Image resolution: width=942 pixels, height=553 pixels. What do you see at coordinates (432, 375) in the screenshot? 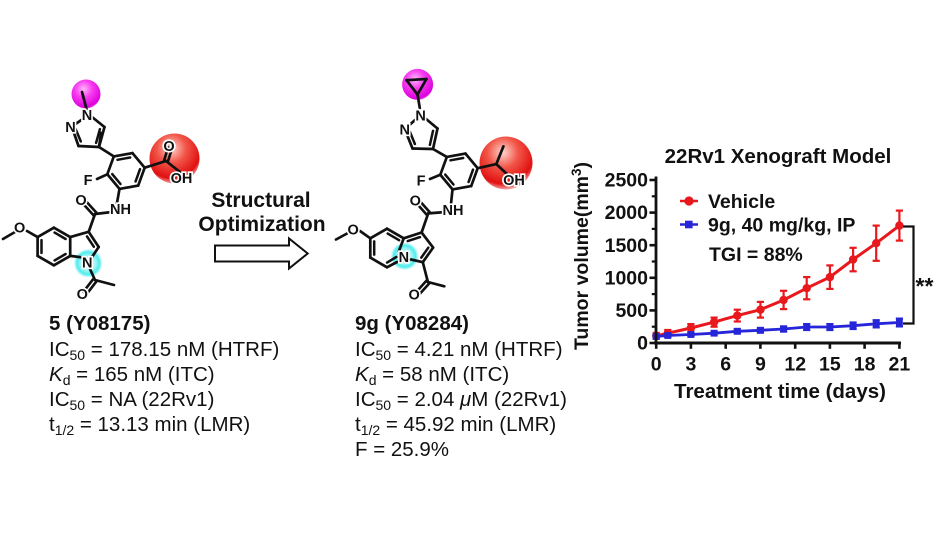
I see `svg-text: Kd = 58 nM (ITC)` at bounding box center [432, 375].